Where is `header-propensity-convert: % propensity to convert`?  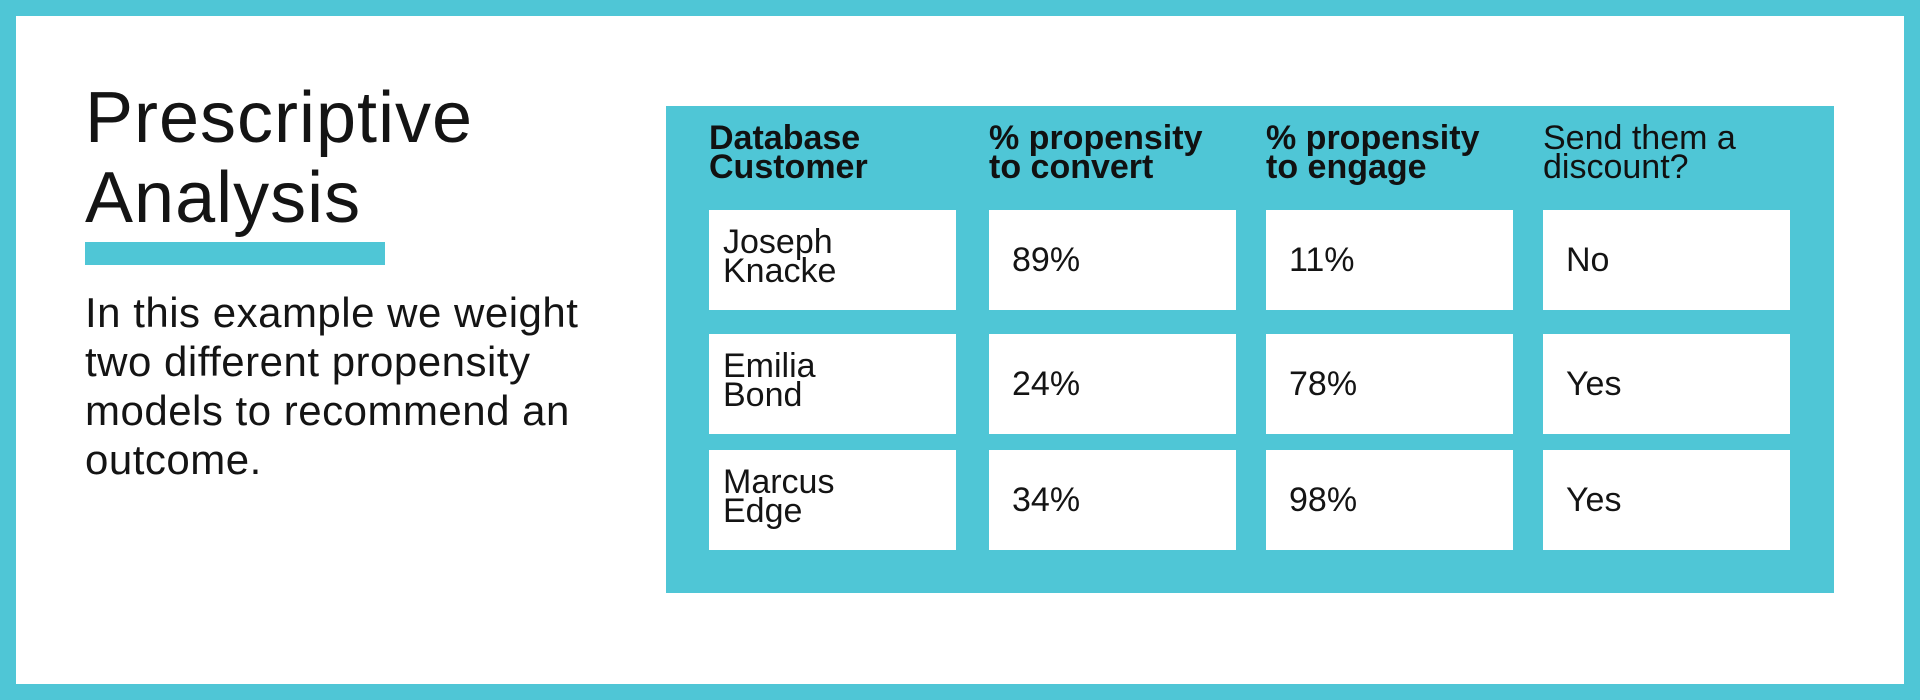
header-propensity-convert: % propensity to convert is located at coordinates (1119, 152).